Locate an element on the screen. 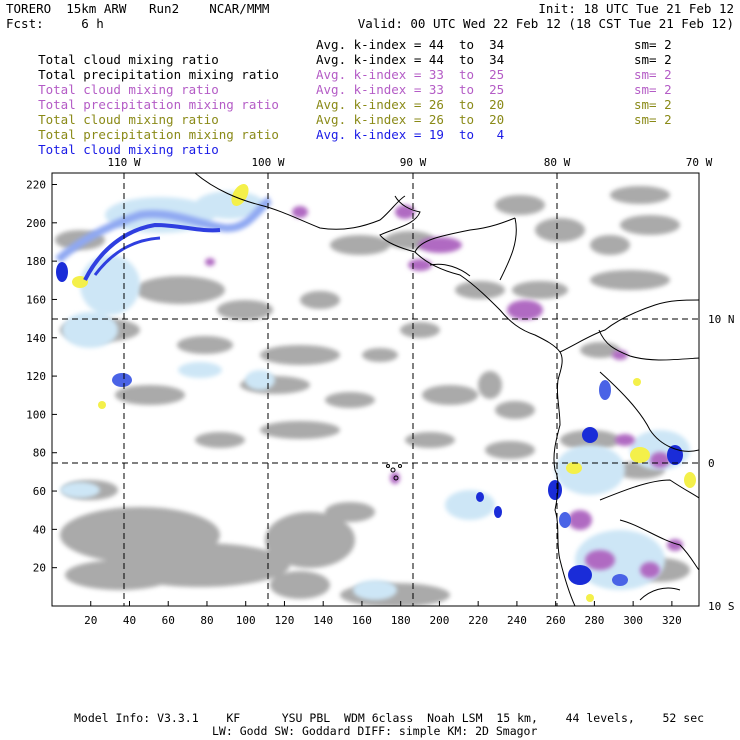 Image resolution: width=740 pixels, height=740 pixels. grid-y-label: 180 is located at coordinates (36, 261).